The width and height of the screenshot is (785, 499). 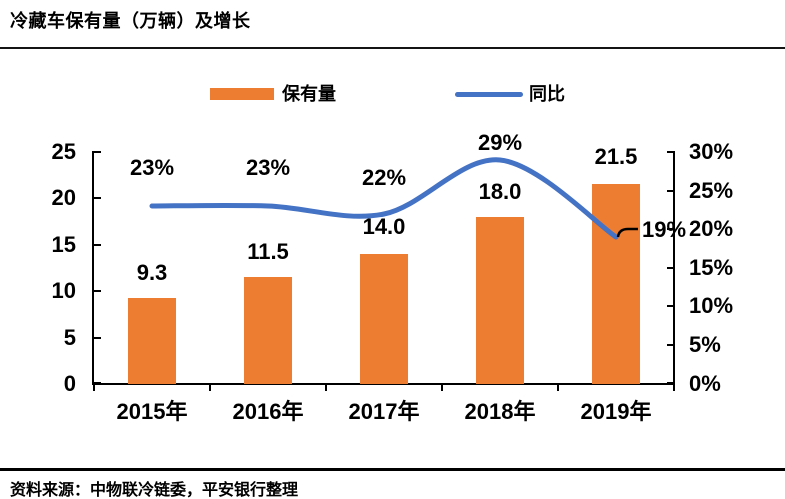 What do you see at coordinates (384, 319) in the screenshot?
I see `bar-2017` at bounding box center [384, 319].